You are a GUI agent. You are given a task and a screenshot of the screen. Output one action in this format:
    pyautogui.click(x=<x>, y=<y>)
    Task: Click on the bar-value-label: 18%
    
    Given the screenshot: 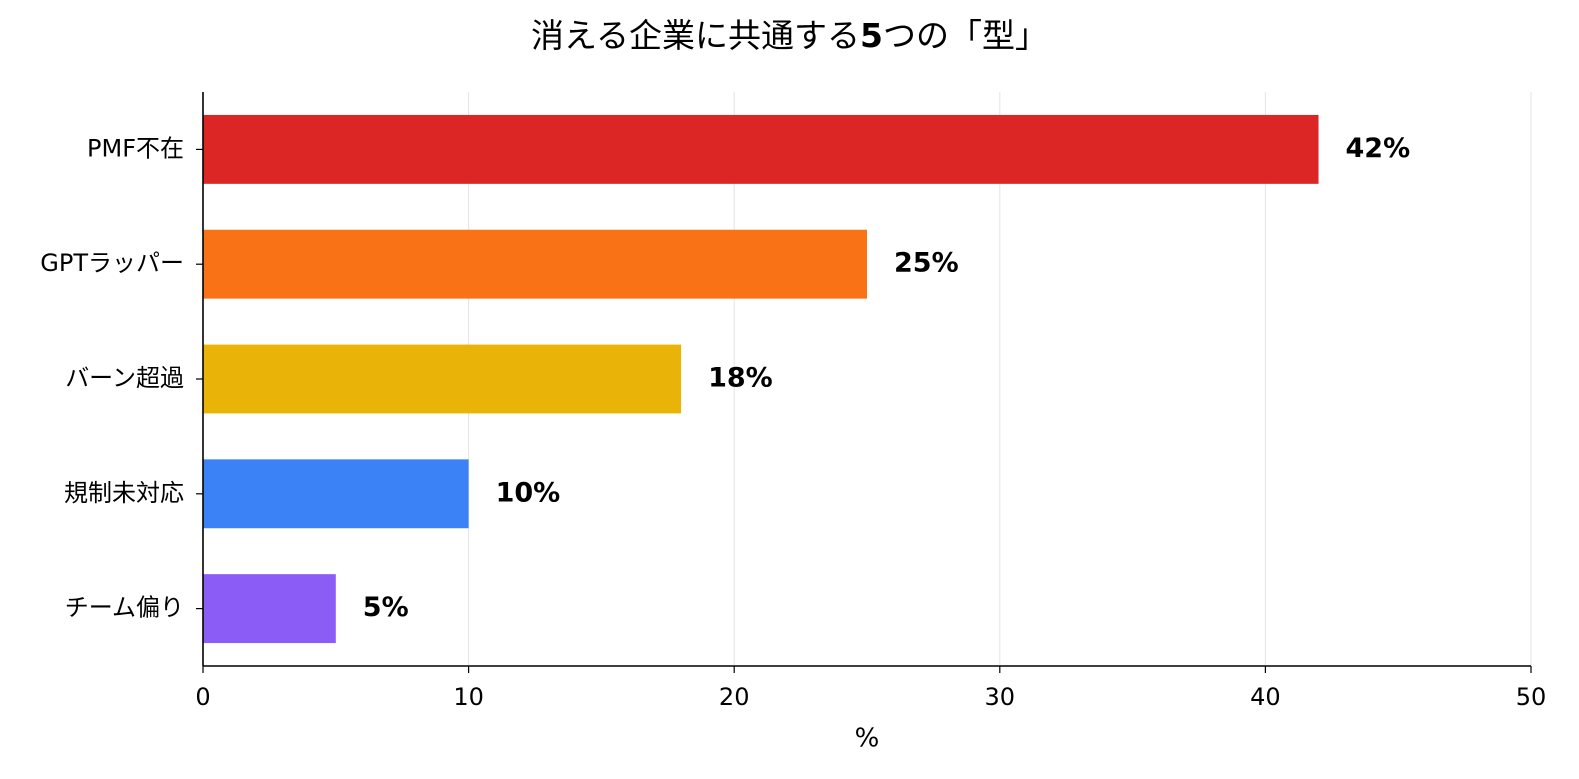 What is the action you would take?
    pyautogui.click(x=740, y=378)
    